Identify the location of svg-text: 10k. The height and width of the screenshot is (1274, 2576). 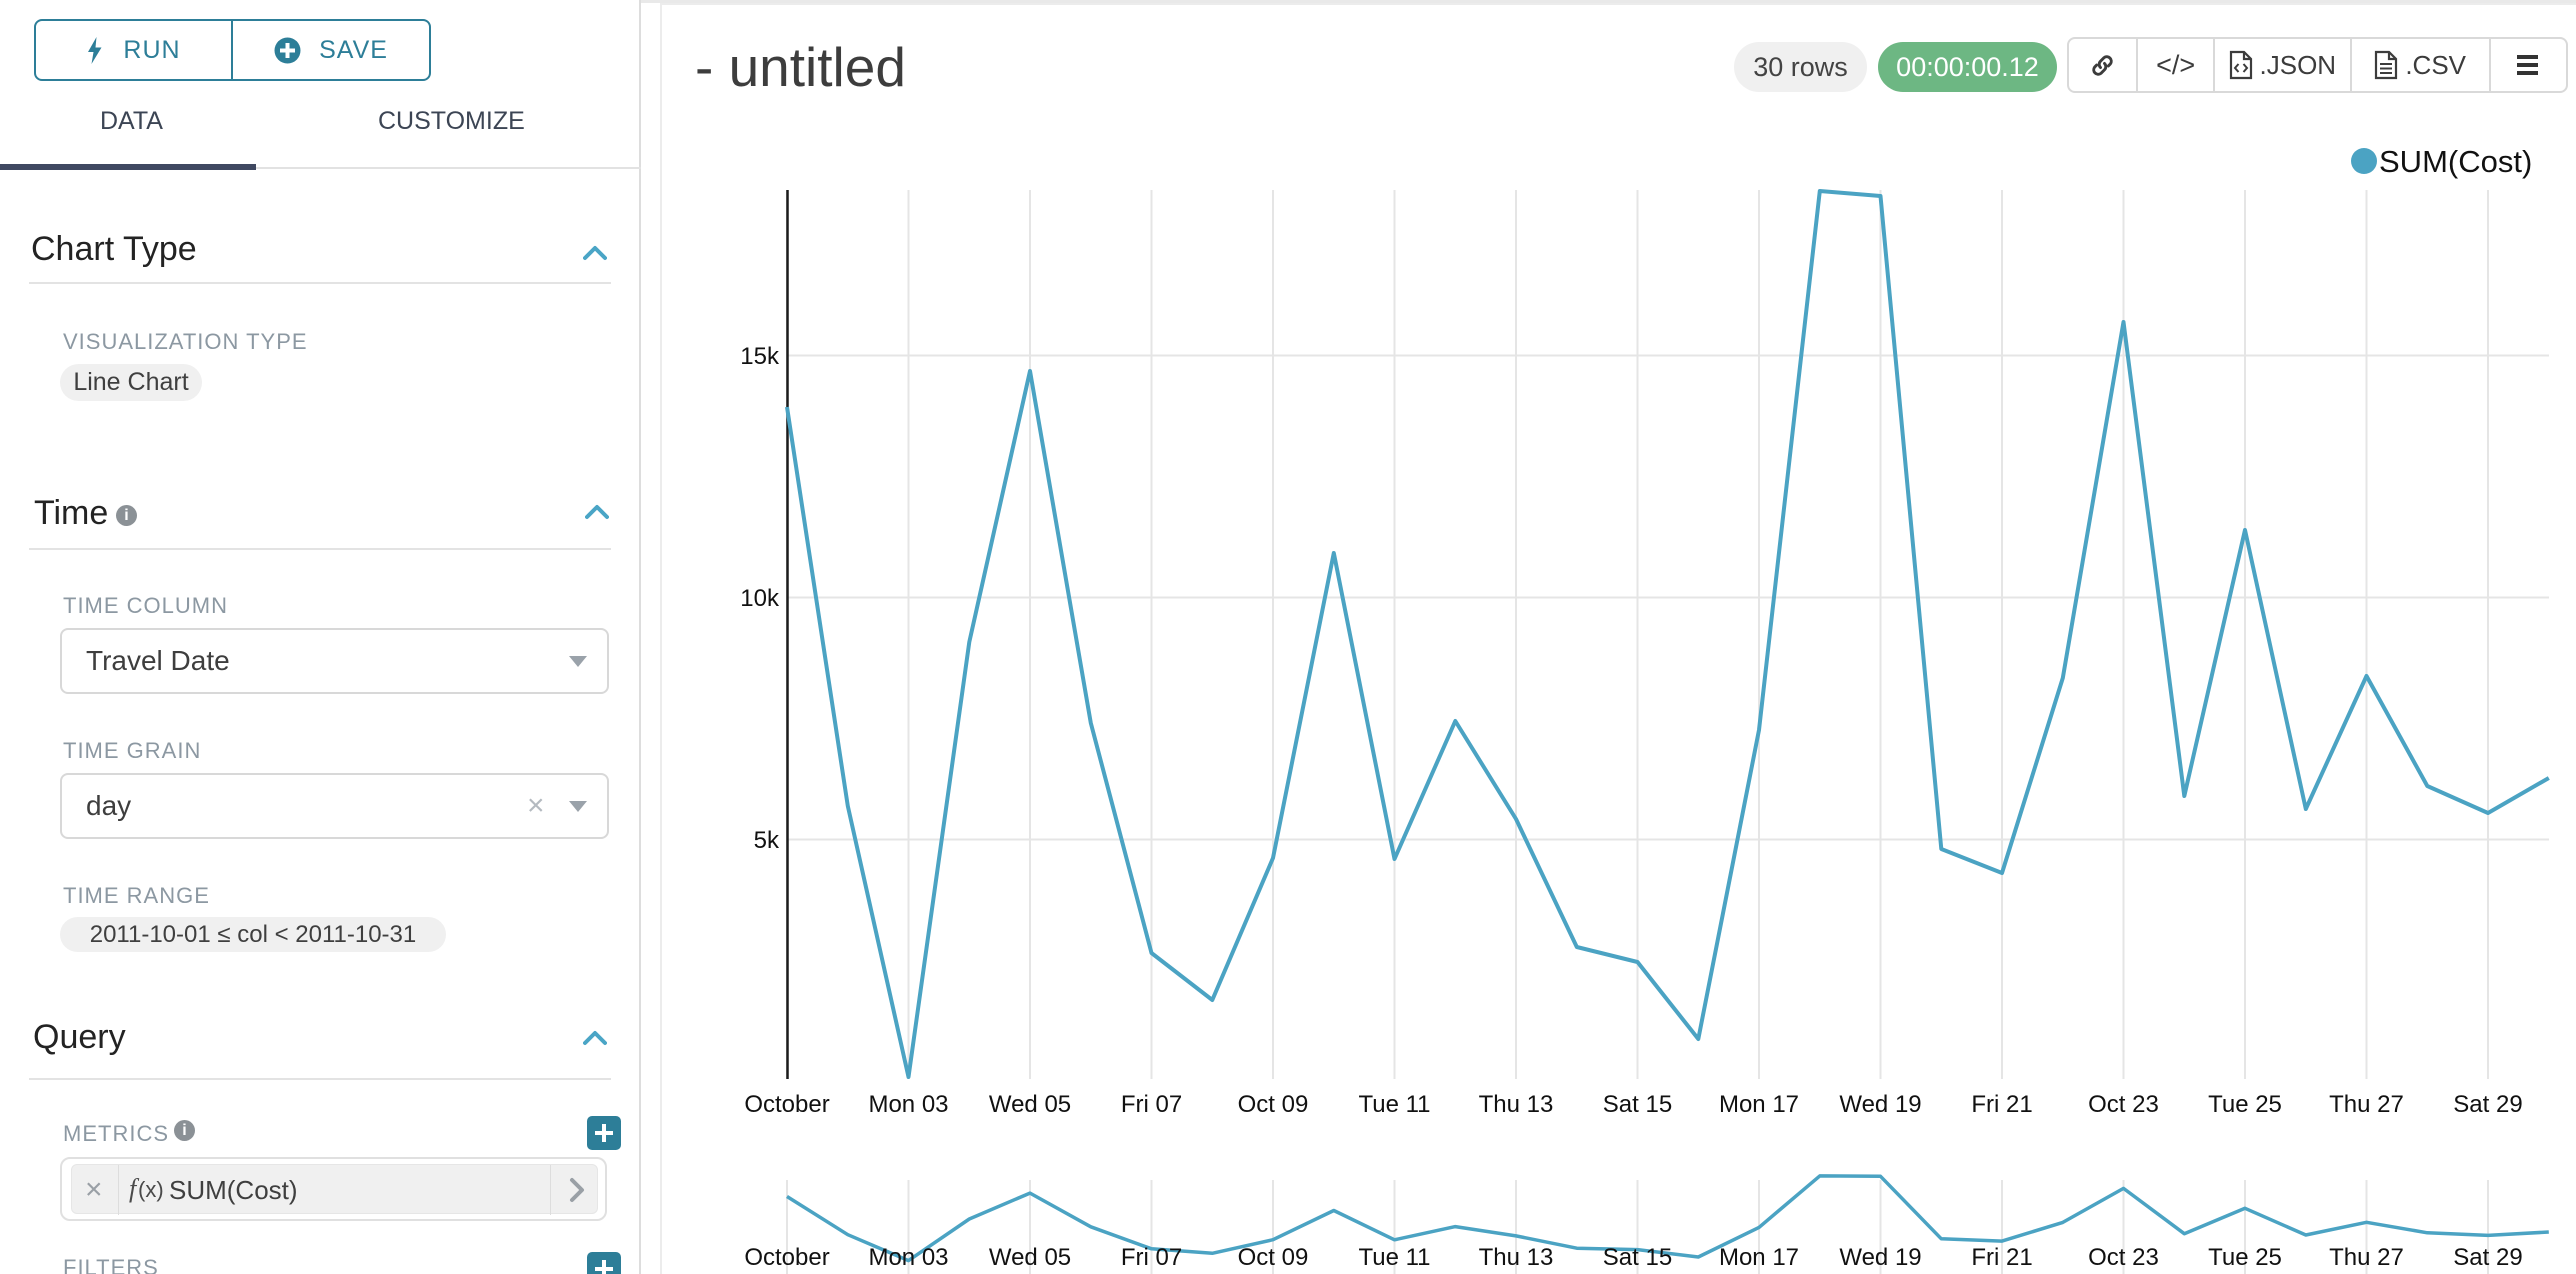
(760, 598).